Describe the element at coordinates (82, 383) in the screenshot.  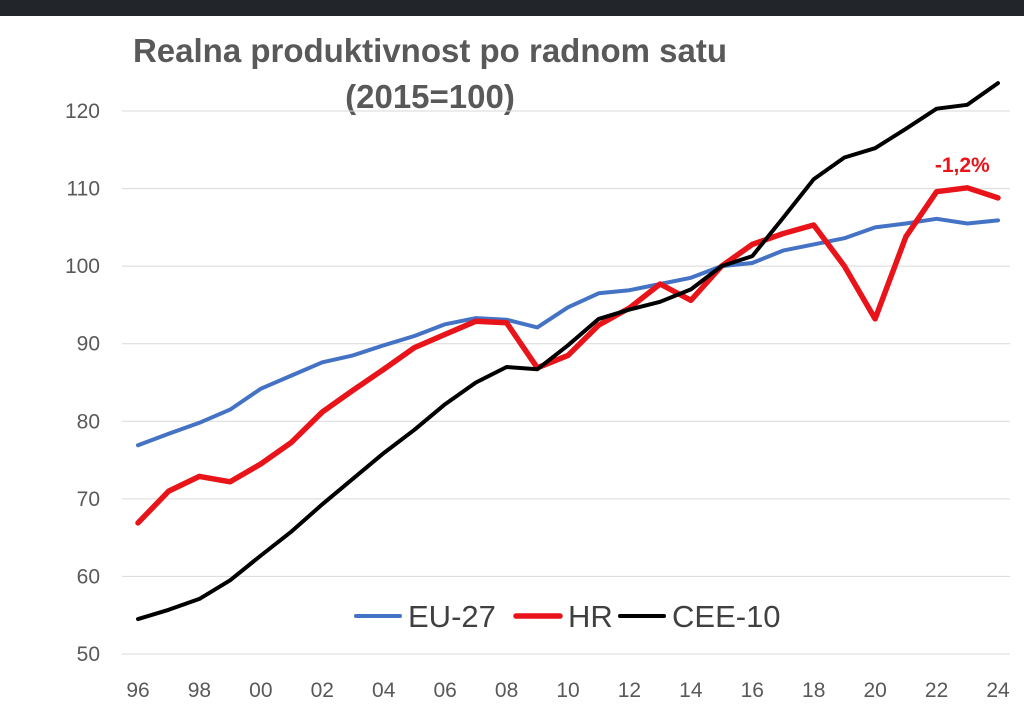
I see `y-axis-ticks: 50 60 70 80 90 100 110 120` at that location.